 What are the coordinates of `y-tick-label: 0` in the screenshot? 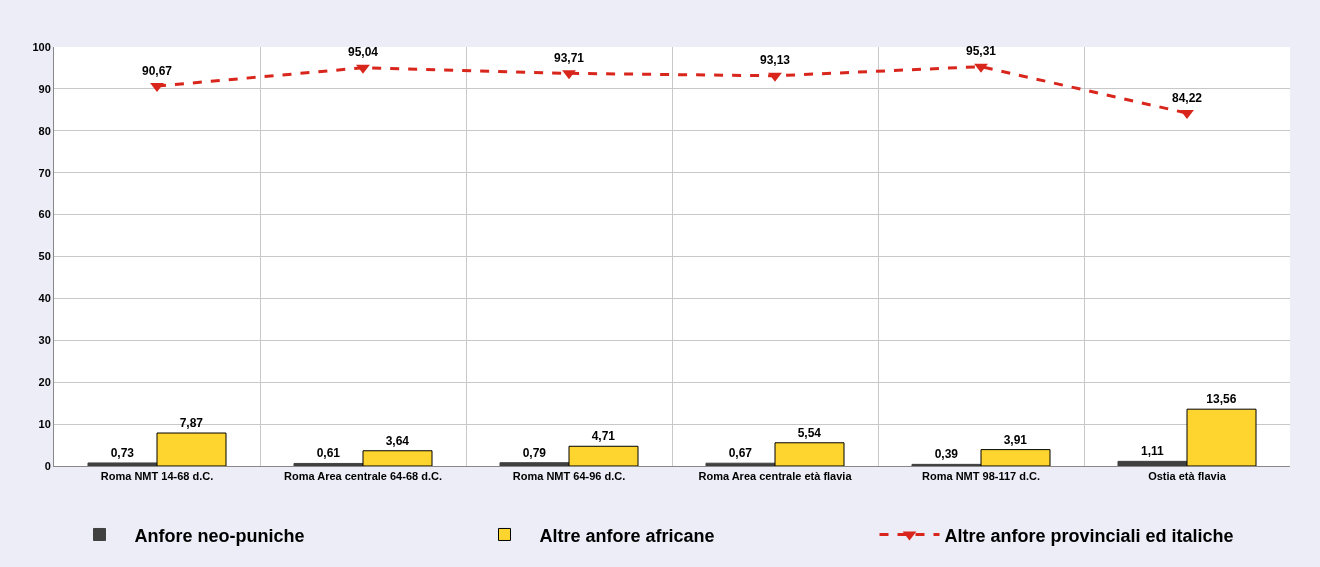 It's located at (47, 465).